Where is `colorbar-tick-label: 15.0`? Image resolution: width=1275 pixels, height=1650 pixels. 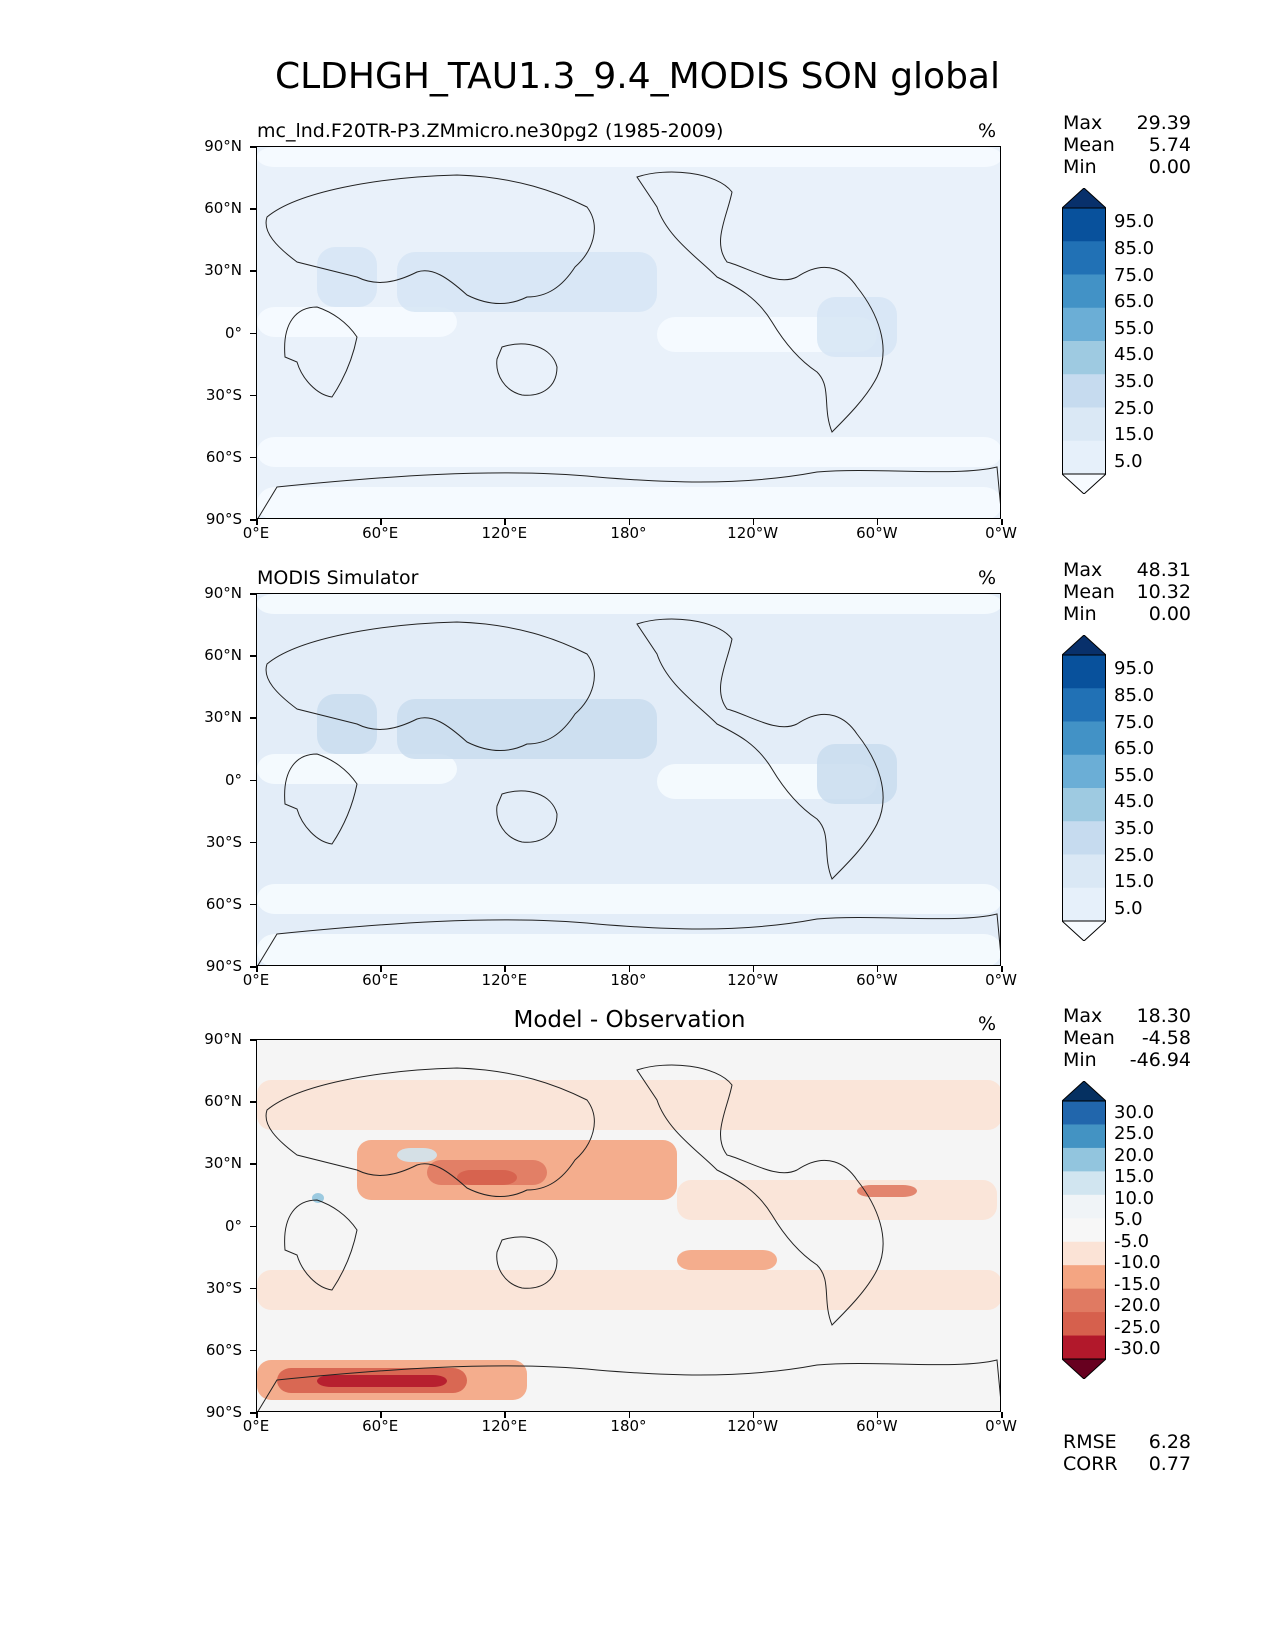
colorbar-tick-label: 15.0 is located at coordinates (1134, 435).